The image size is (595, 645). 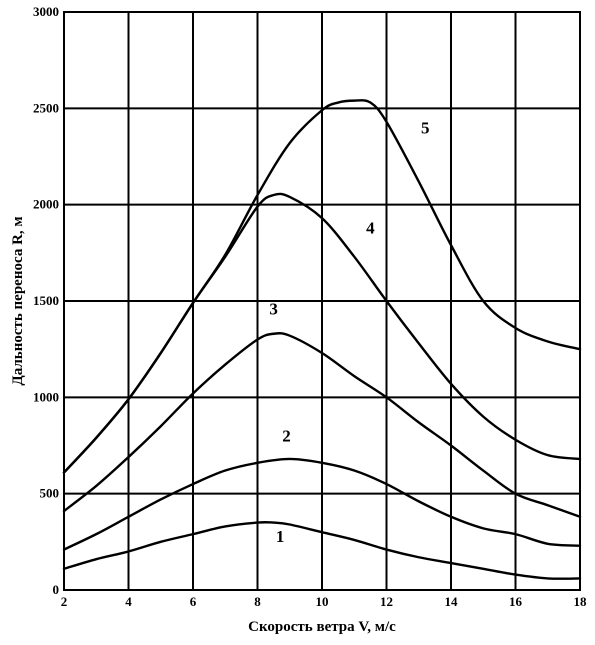 What do you see at coordinates (46, 396) in the screenshot?
I see `y-tick-label: 1000` at bounding box center [46, 396].